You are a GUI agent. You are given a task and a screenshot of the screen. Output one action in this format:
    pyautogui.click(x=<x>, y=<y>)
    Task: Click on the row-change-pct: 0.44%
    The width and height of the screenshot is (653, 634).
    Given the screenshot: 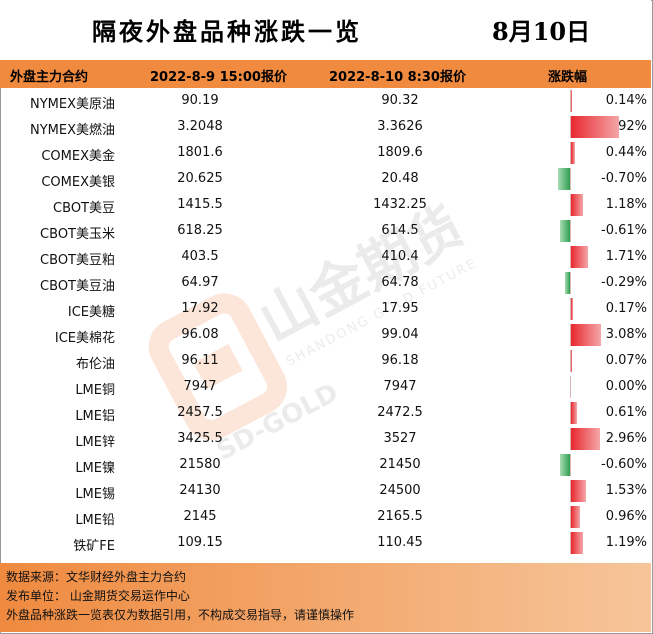 What is the action you would take?
    pyautogui.click(x=626, y=152)
    